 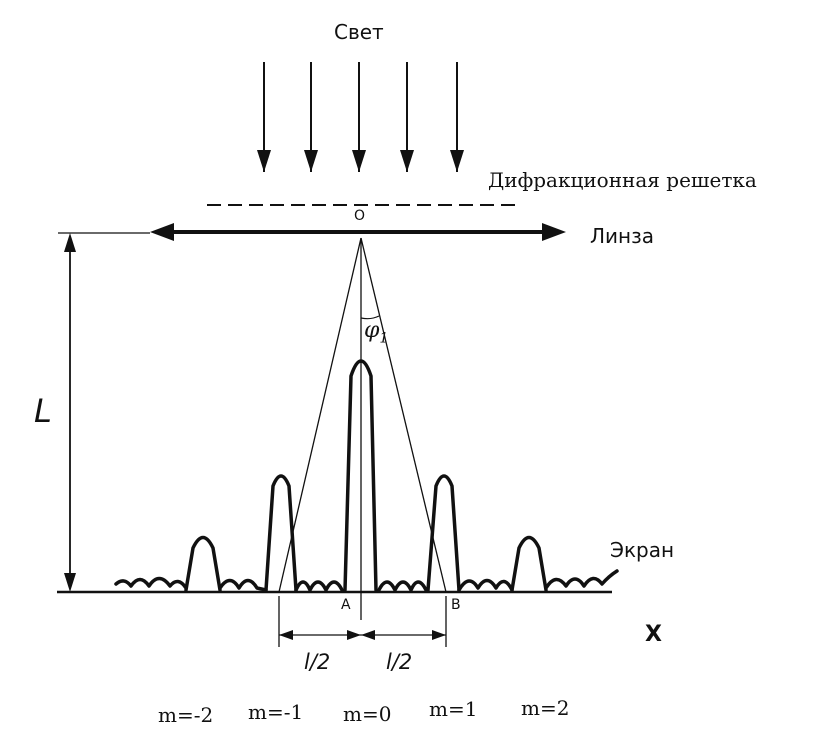 I want to click on minor-lobes-center-right, so click(x=402, y=586).